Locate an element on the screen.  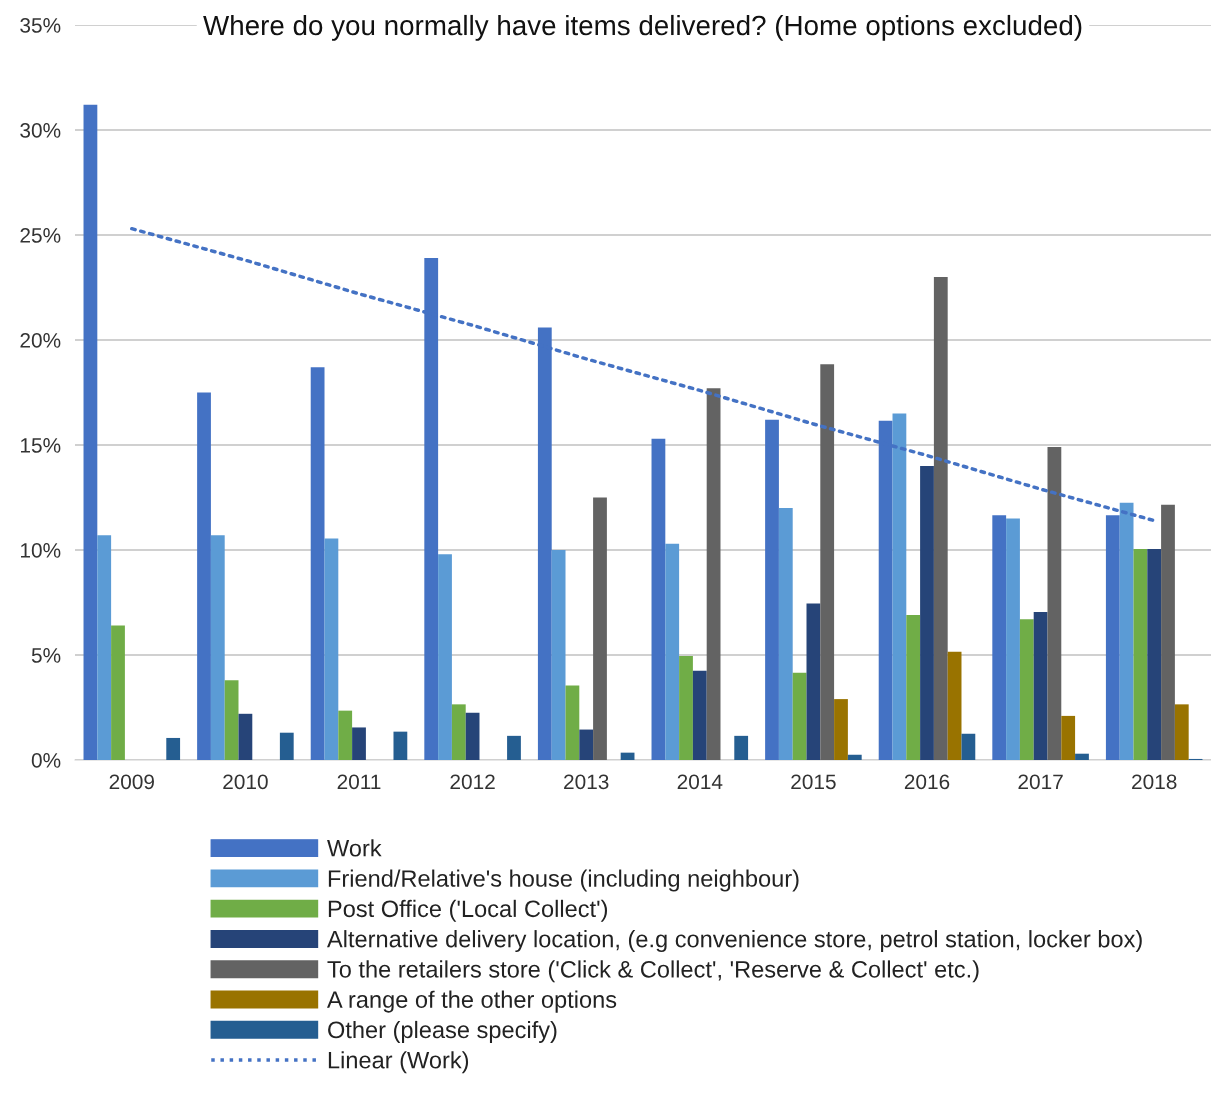
legend-label: Linear (Work) is located at coordinates (398, 1062).